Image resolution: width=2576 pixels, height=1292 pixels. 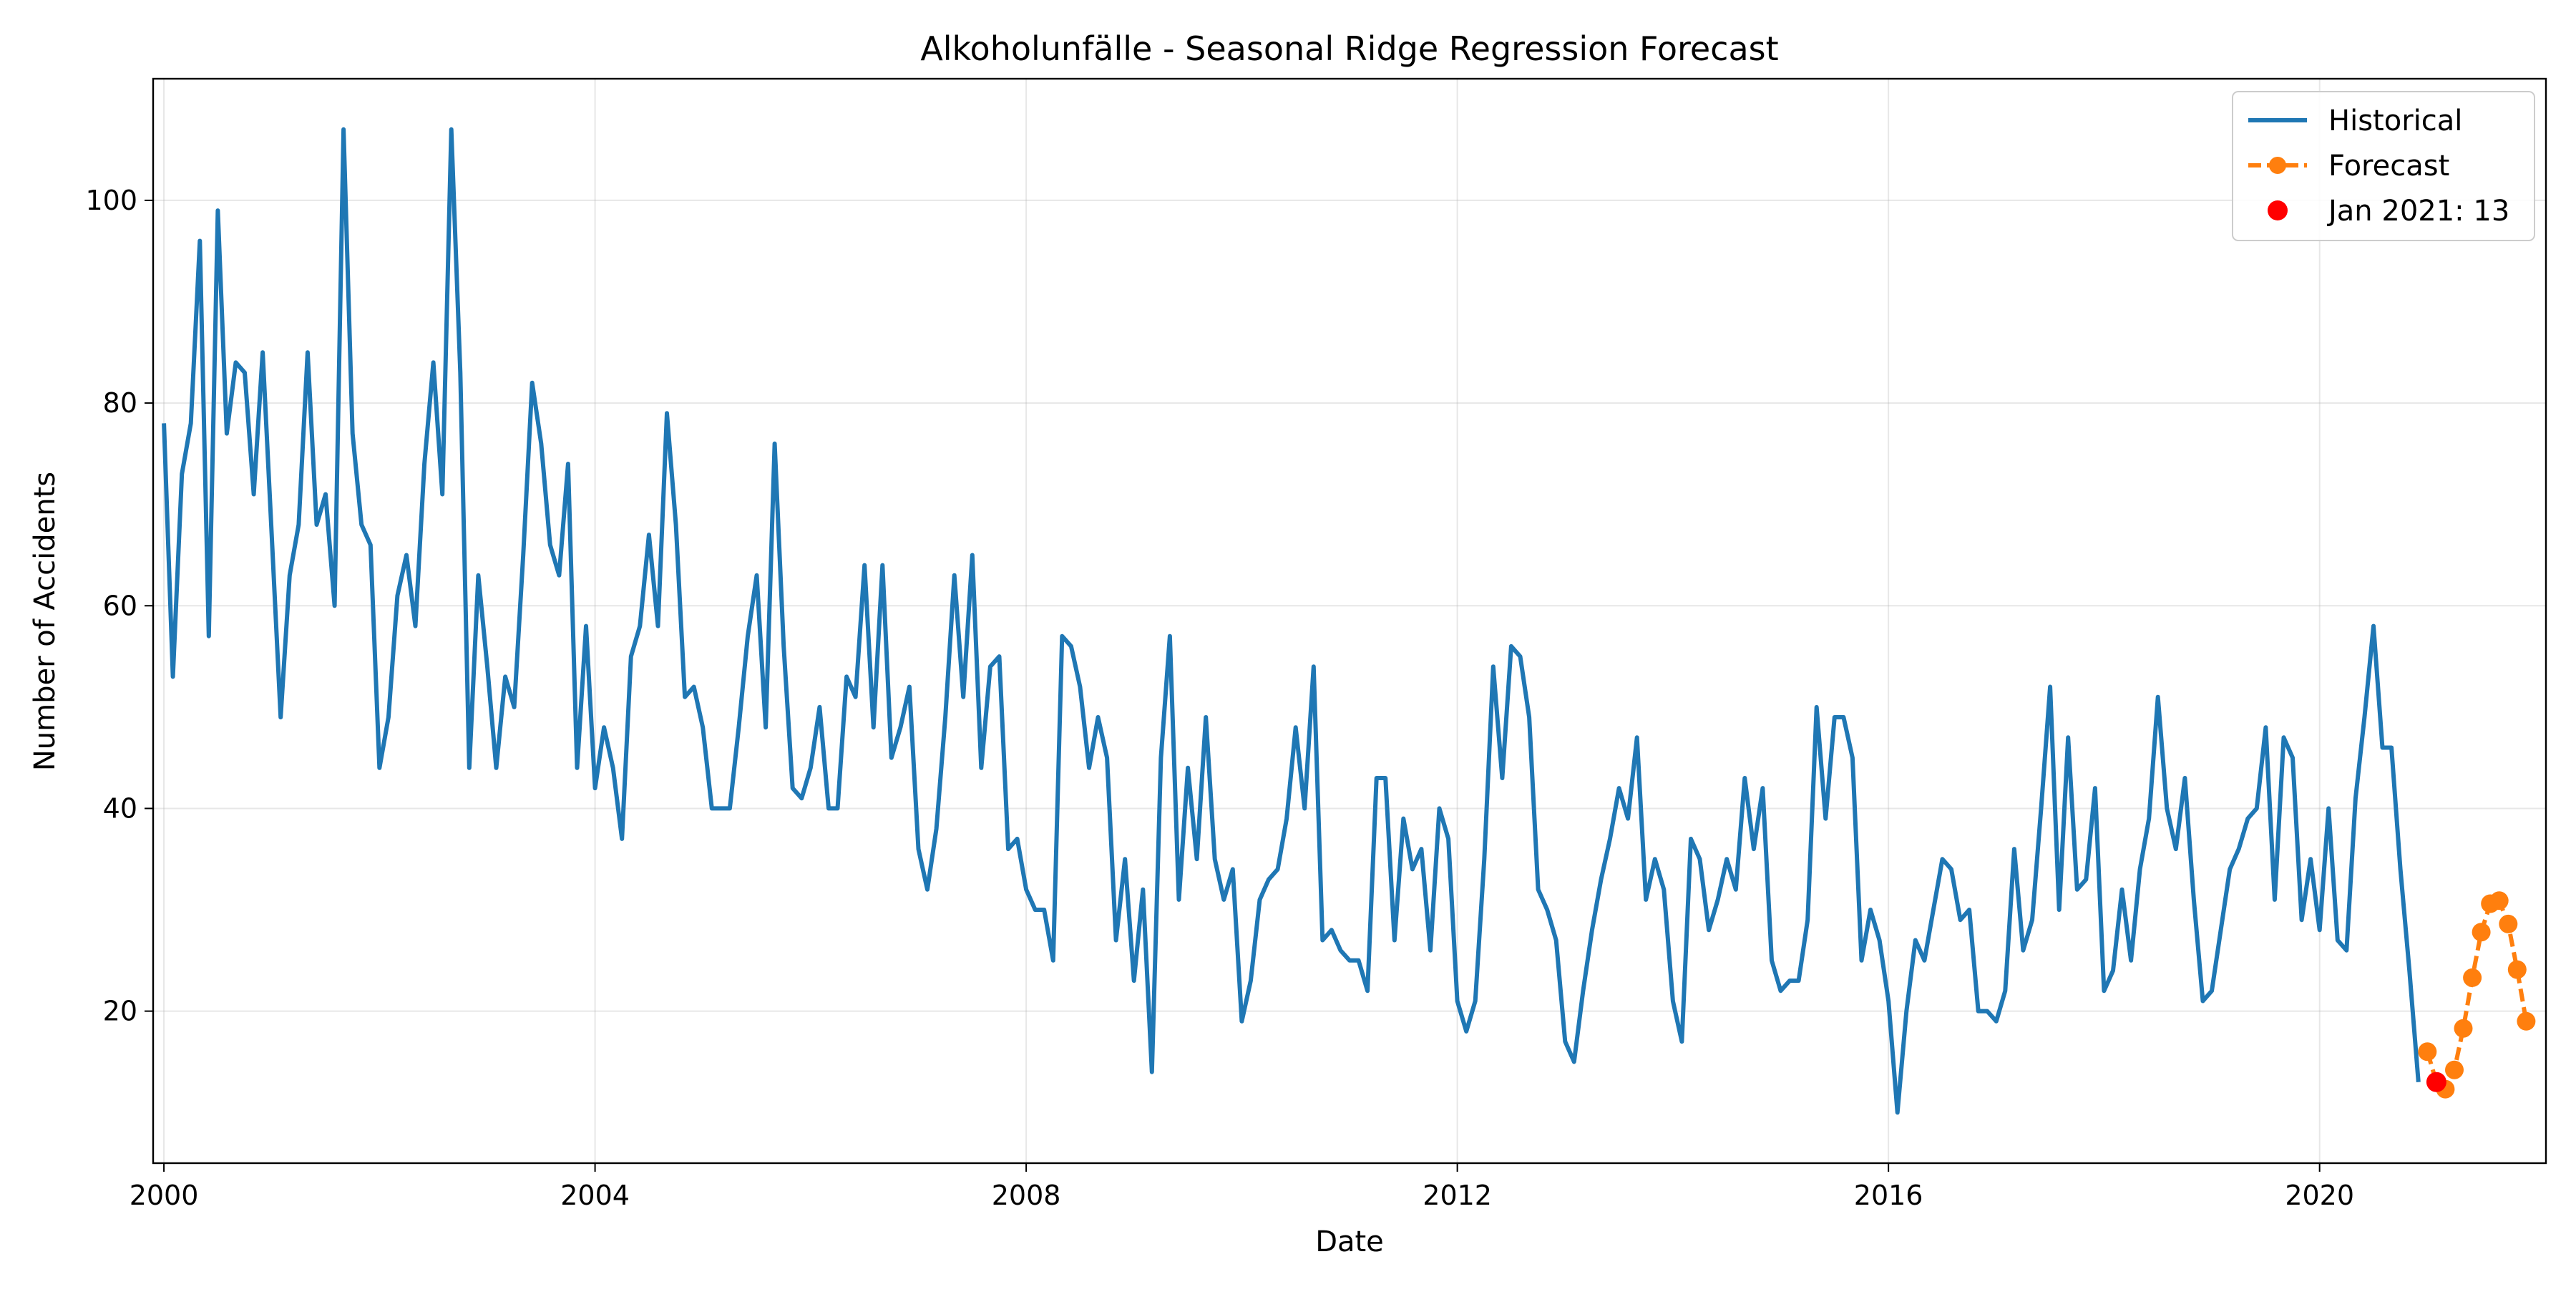 I want to click on y-tick-label: 20, so click(x=120, y=1011).